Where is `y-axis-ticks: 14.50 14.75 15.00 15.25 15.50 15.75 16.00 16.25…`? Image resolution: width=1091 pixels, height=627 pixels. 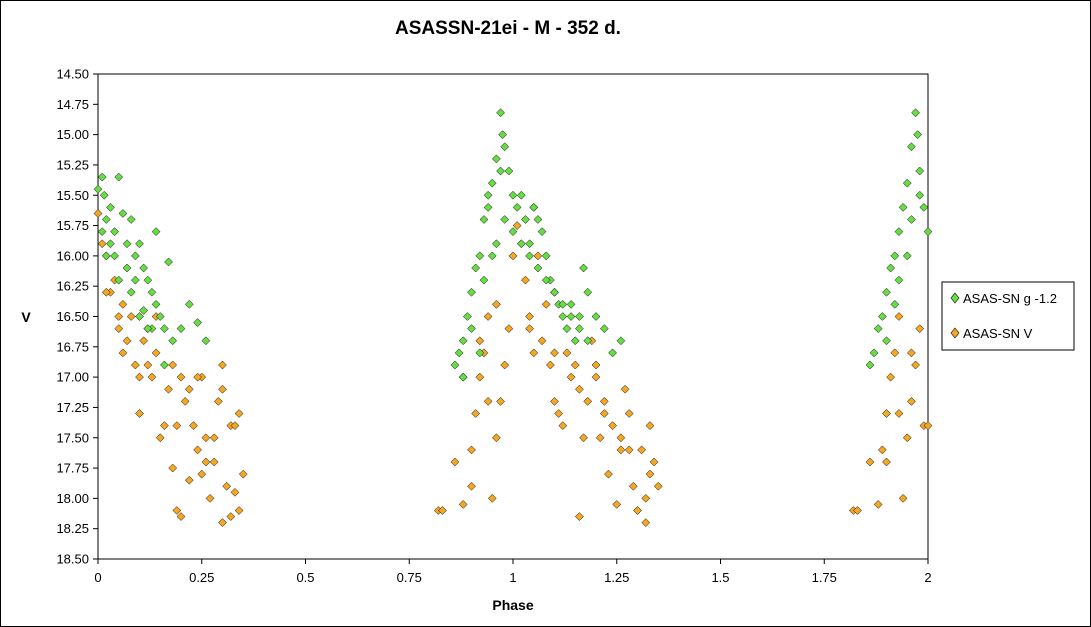
y-axis-ticks: 14.50 14.75 15.00 15.25 15.50 15.75 16.00 16.25… is located at coordinates (77, 317).